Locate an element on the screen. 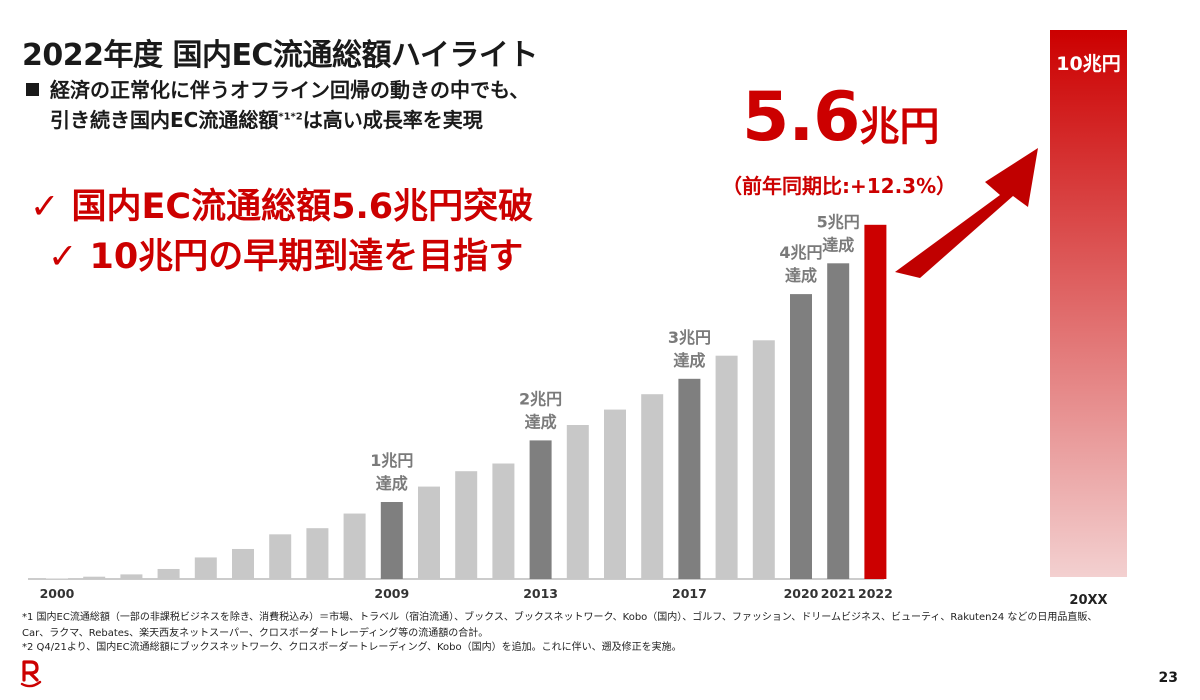 The height and width of the screenshot is (700, 1200). bar-2009 is located at coordinates (391, 540).